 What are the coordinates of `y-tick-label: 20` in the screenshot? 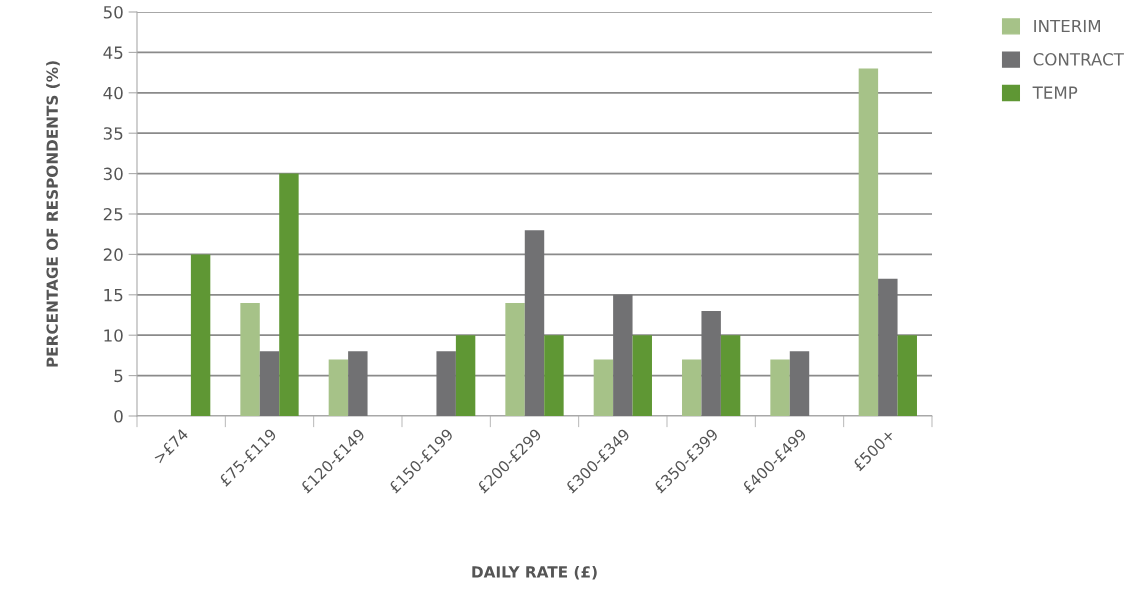 It's located at (113, 254).